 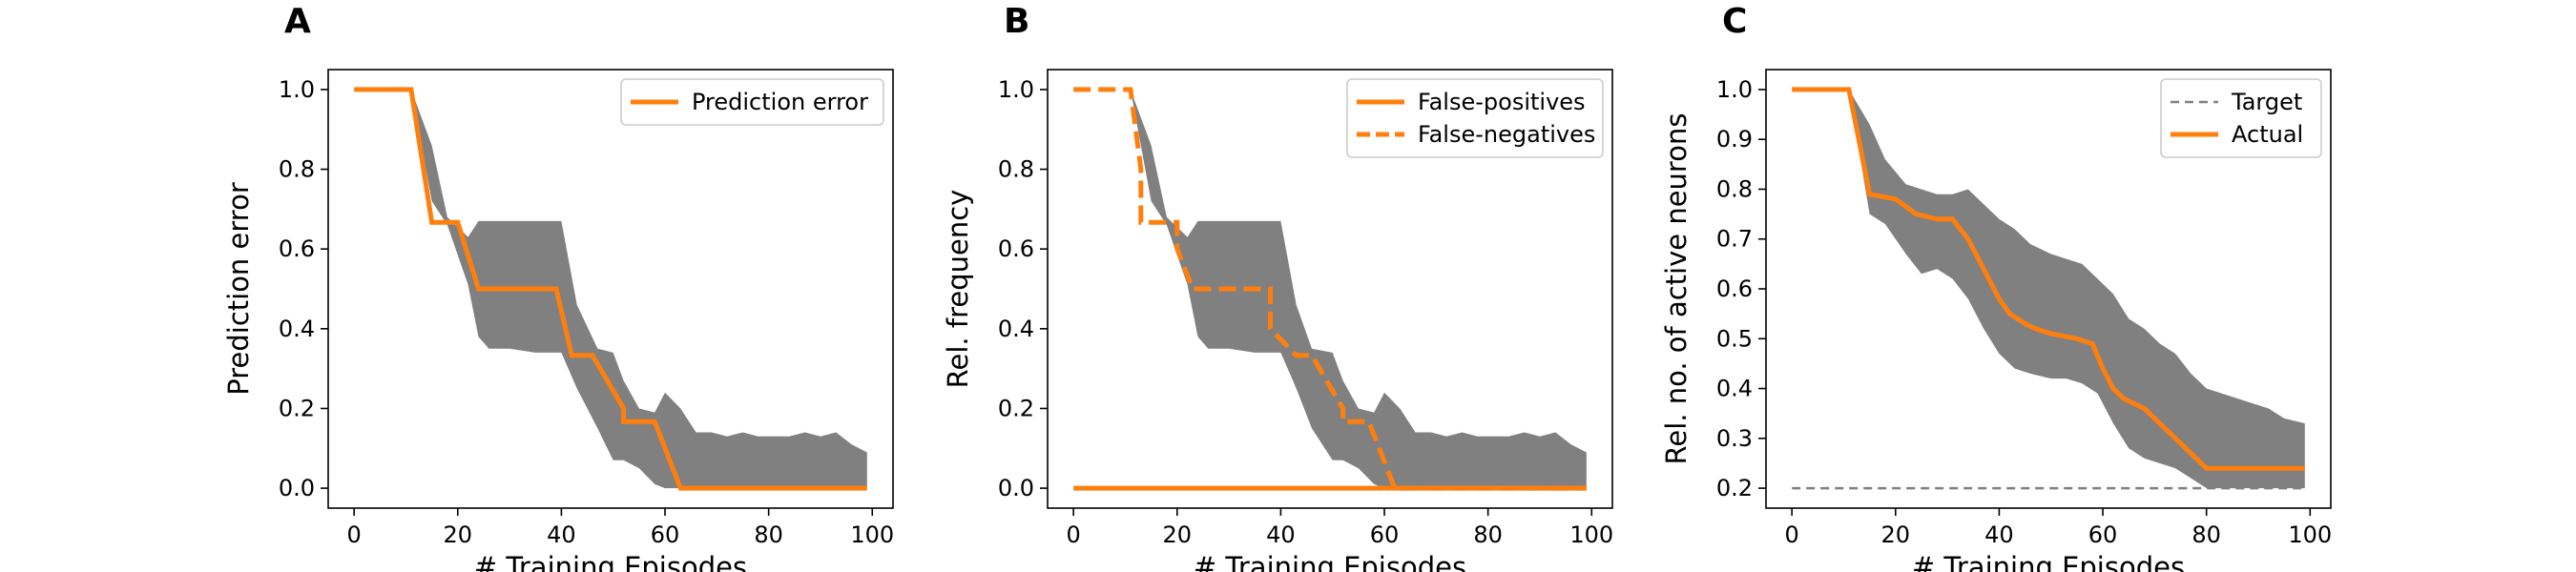 What do you see at coordinates (958, 290) in the screenshot?
I see `y-axis-label: Rel. frequency` at bounding box center [958, 290].